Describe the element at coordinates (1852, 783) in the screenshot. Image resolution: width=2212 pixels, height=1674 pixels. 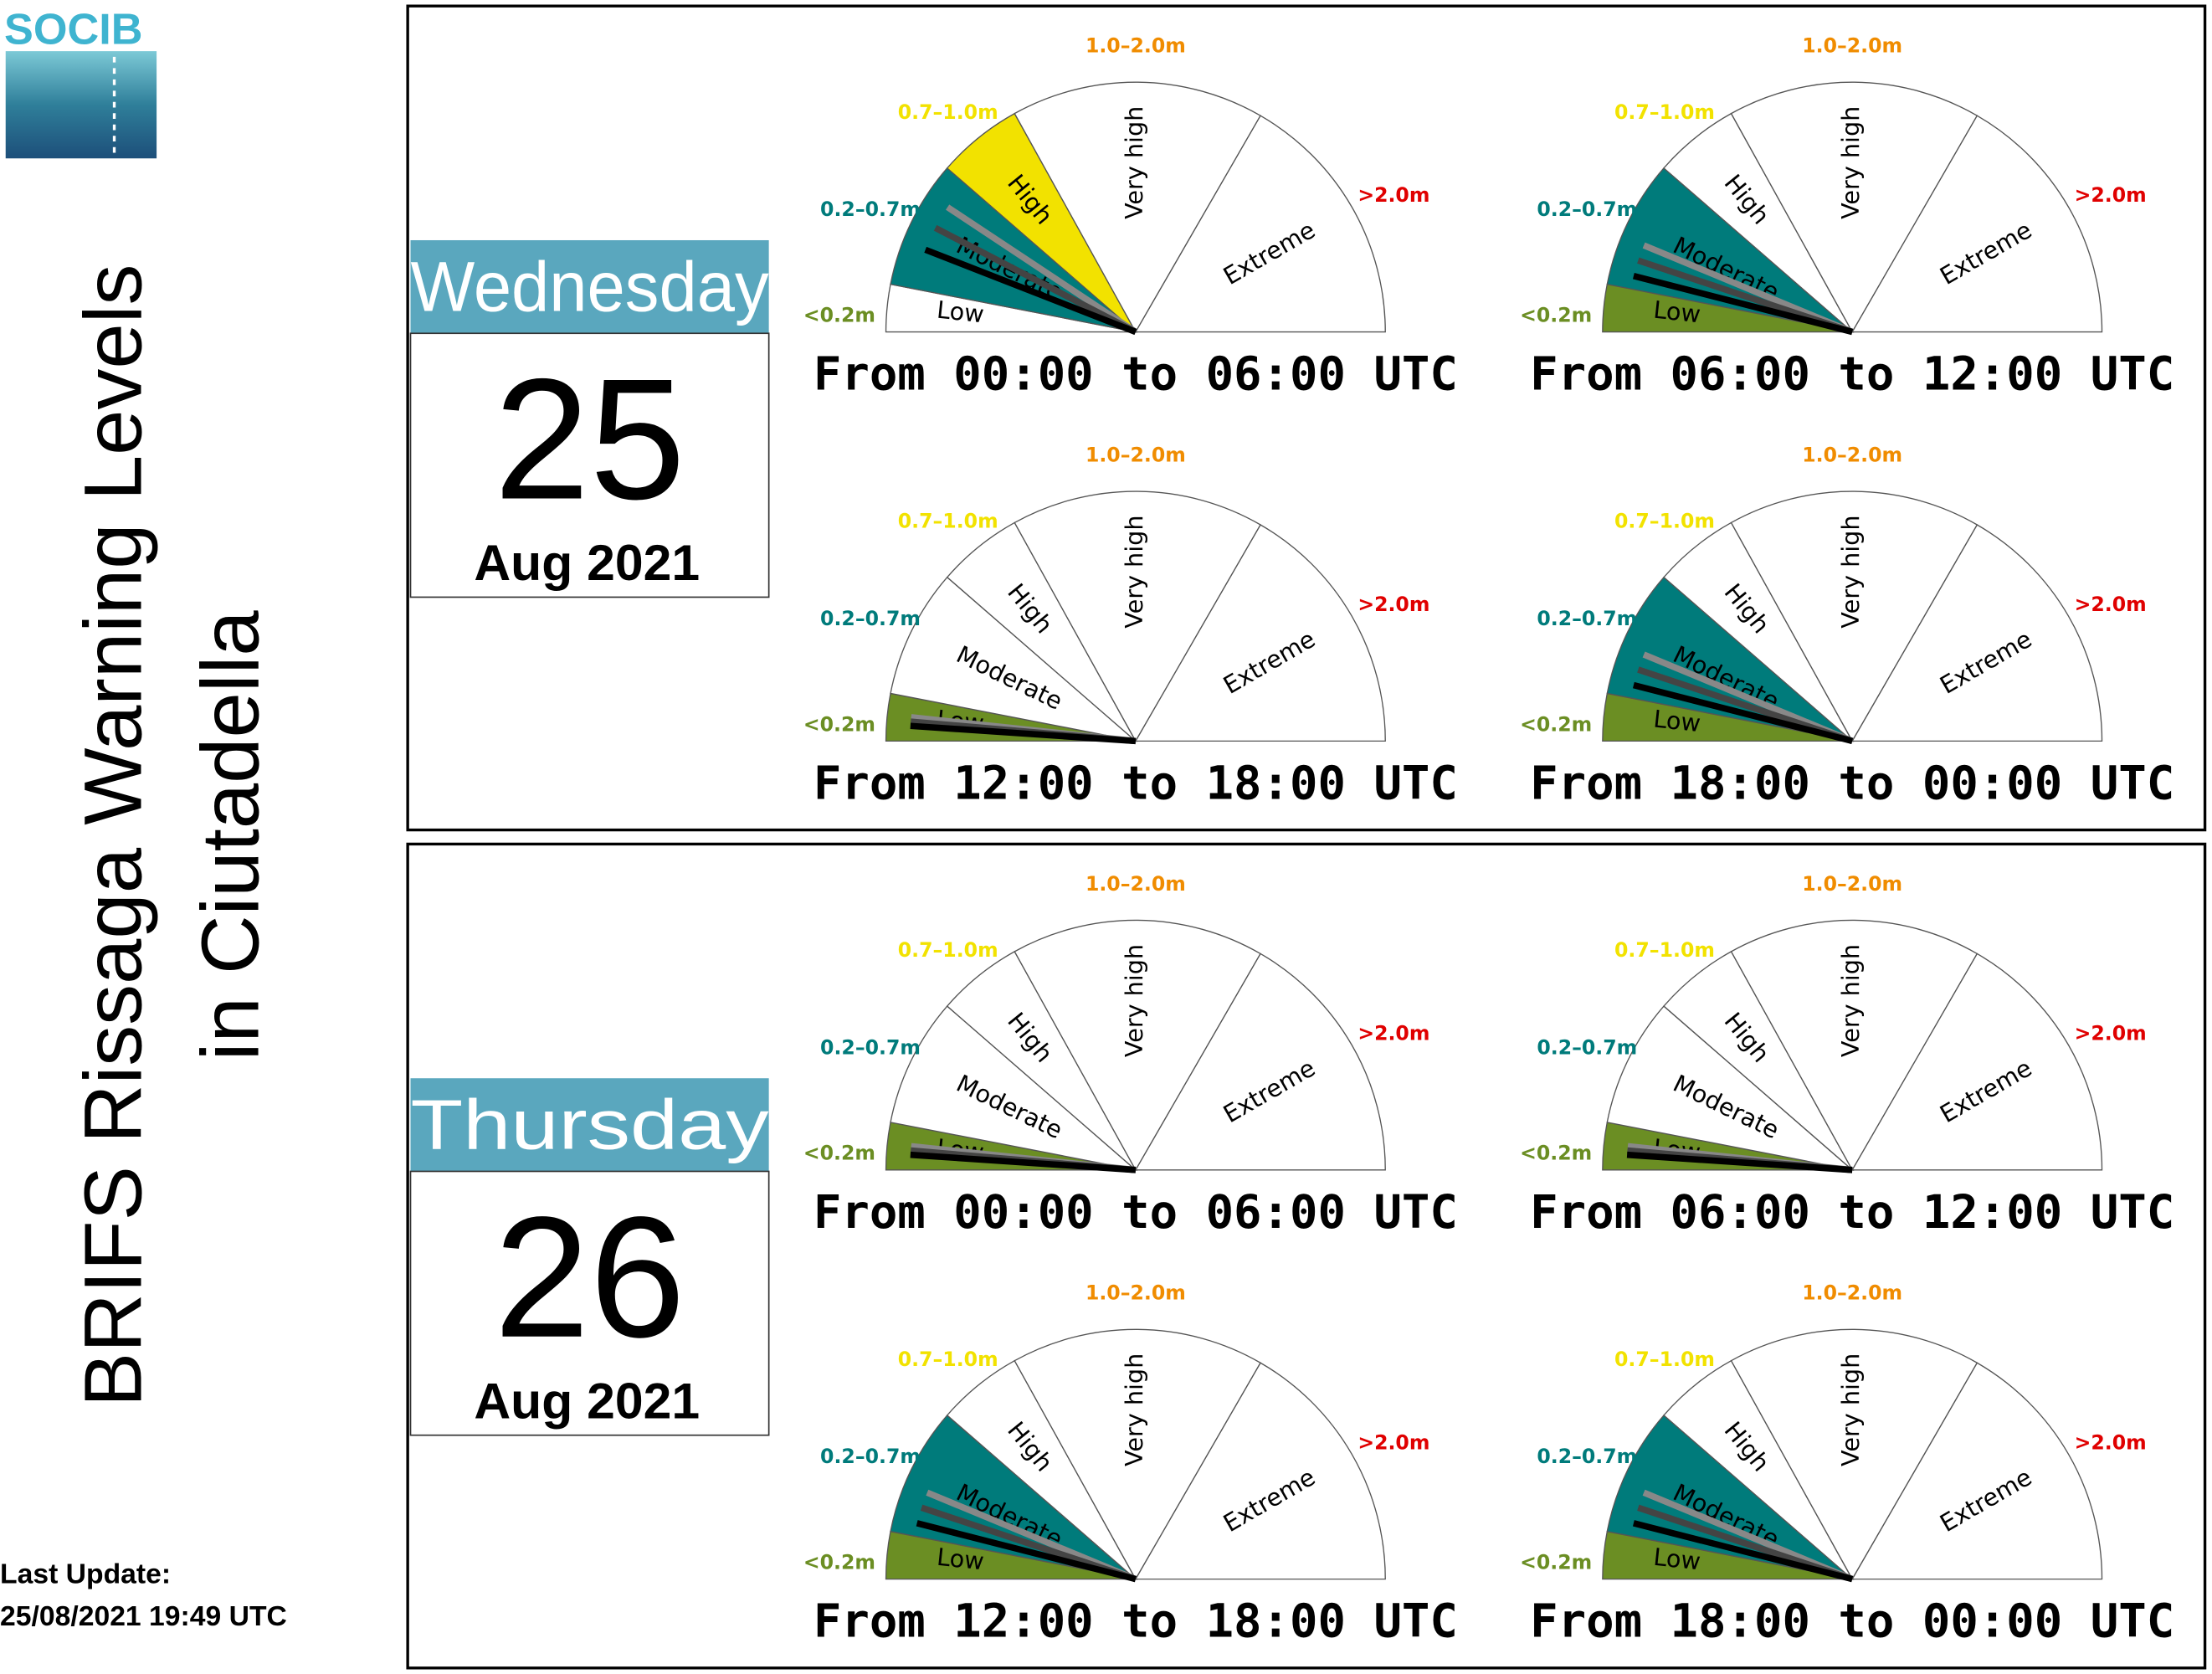
I see `period: From 18:00 to 00:00 UTC` at that location.